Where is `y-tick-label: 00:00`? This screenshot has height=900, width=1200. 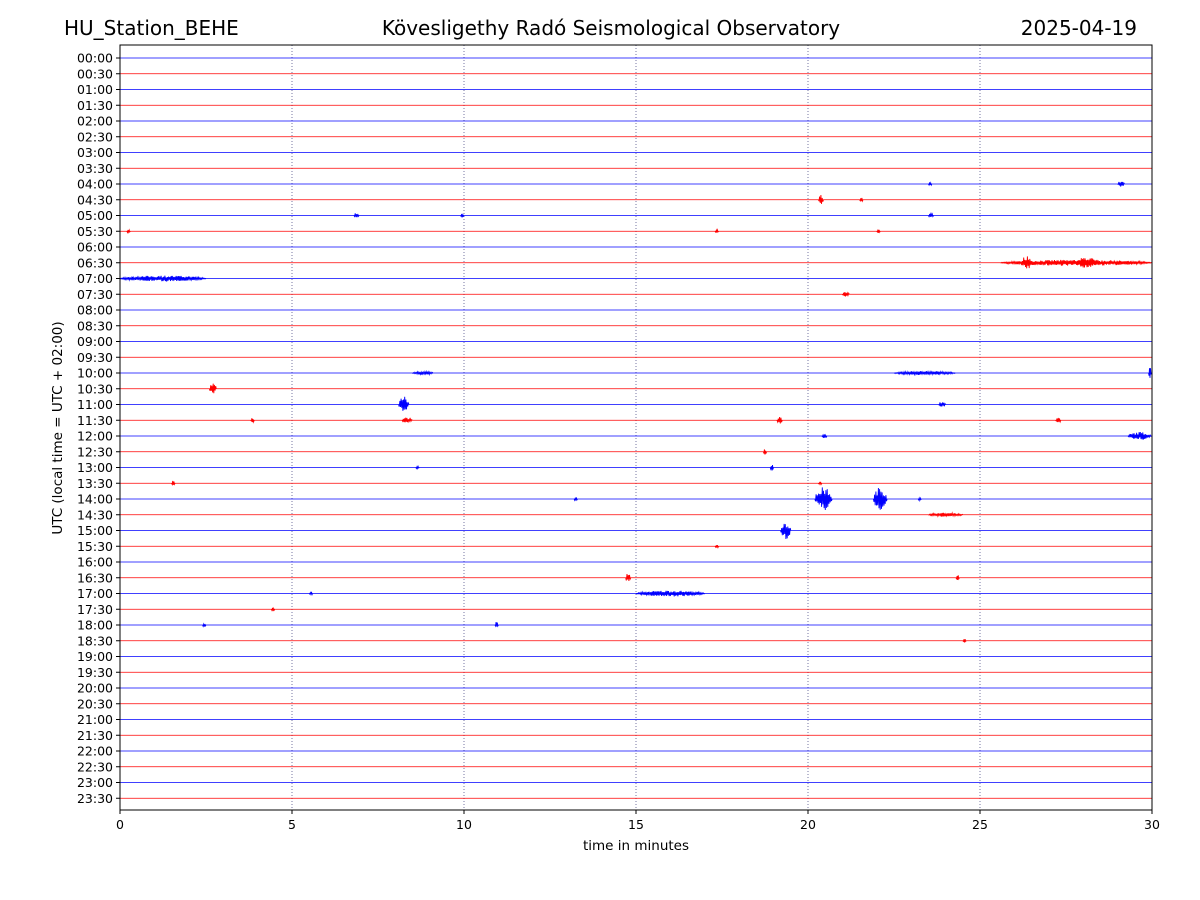
y-tick-label: 00:00 is located at coordinates (95, 58).